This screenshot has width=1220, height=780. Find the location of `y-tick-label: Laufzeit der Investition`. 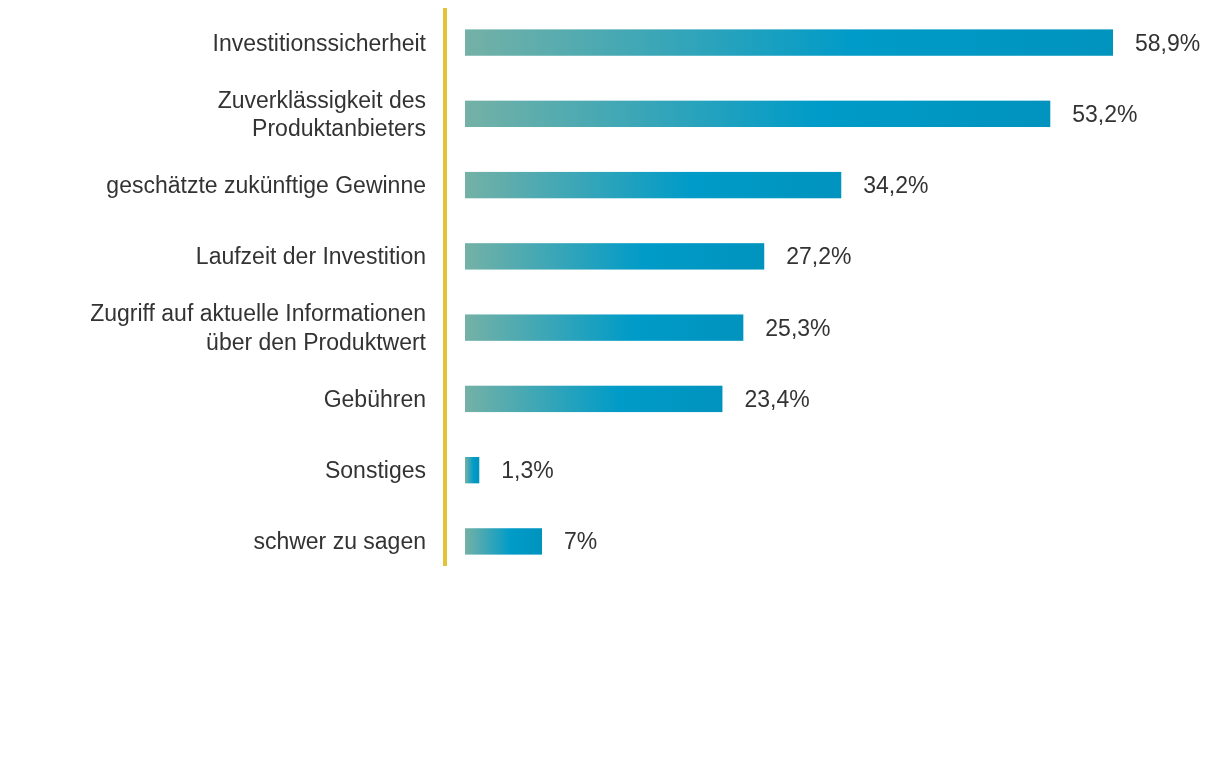

y-tick-label: Laufzeit der Investition is located at coordinates (310, 256).